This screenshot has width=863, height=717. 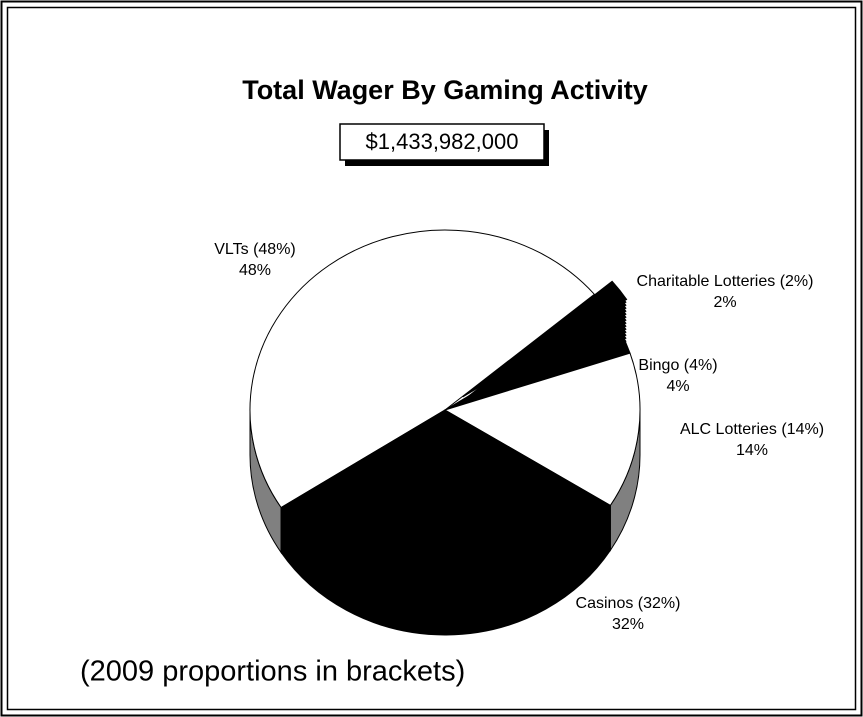 What do you see at coordinates (255, 249) in the screenshot?
I see `slice-label: VLTs (48%)` at bounding box center [255, 249].